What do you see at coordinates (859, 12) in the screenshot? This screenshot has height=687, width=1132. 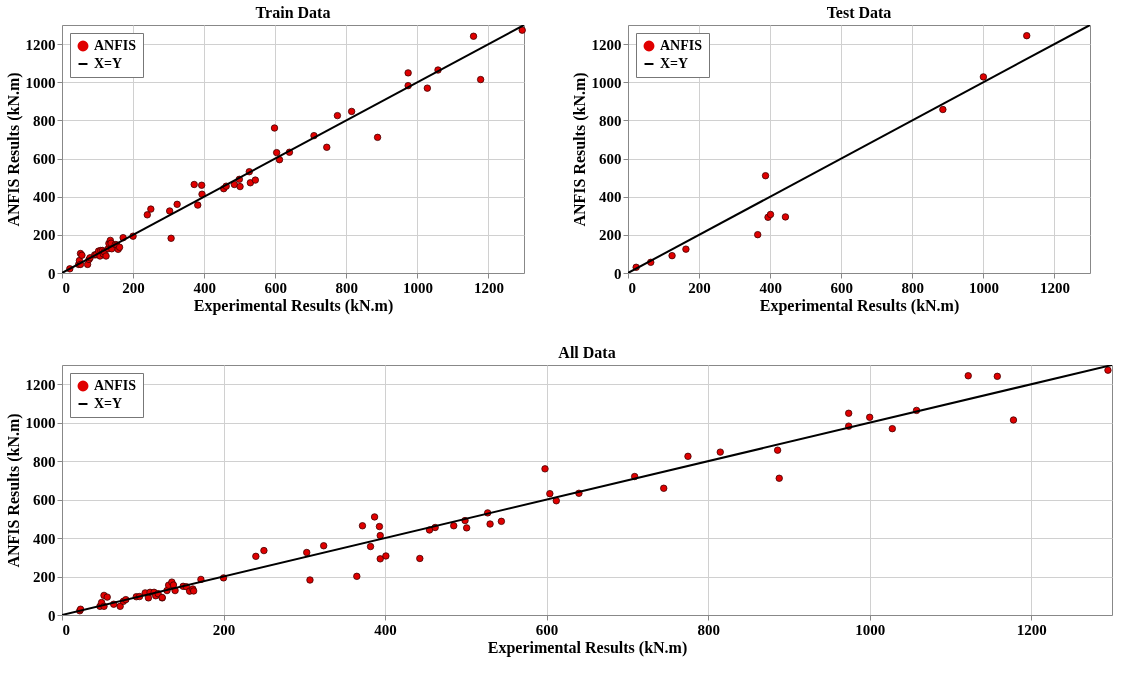 I see `chart-title: Test Data` at bounding box center [859, 12].